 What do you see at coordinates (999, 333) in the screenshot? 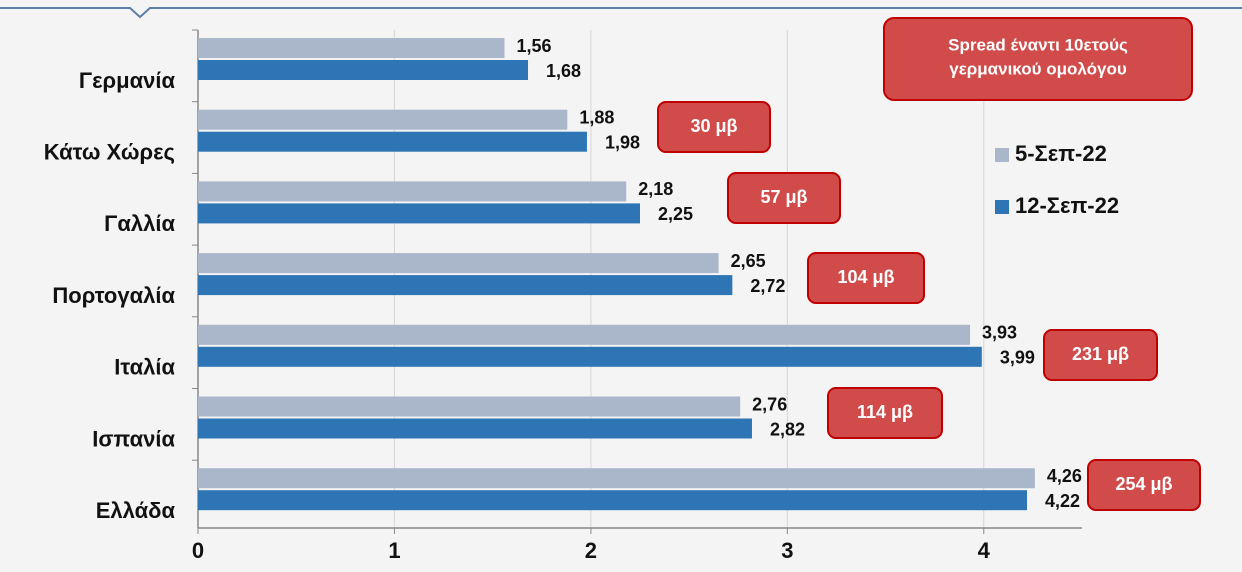
I see `value-label: 3,93` at bounding box center [999, 333].